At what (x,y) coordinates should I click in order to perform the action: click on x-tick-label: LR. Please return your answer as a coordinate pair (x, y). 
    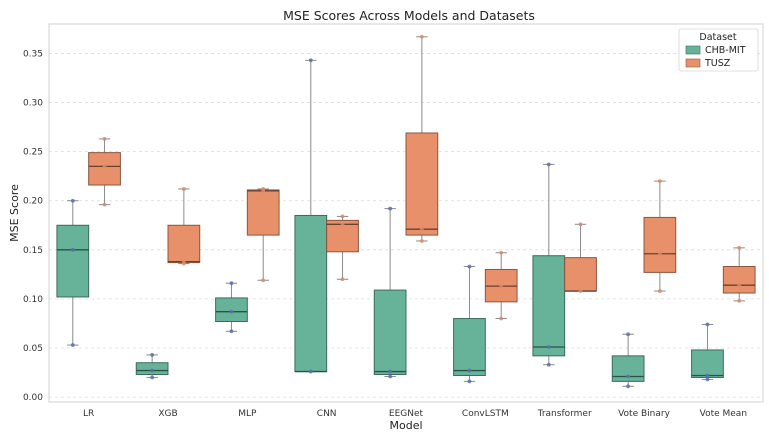
    Looking at the image, I should click on (88, 414).